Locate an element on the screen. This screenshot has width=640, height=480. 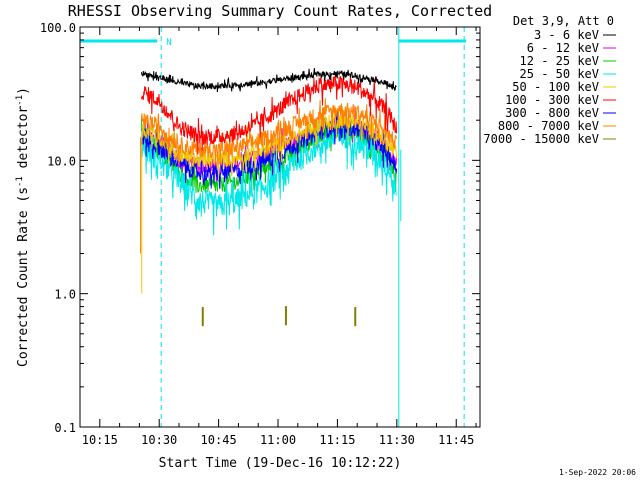
x-tick-label: 10:15 is located at coordinates (100, 440).